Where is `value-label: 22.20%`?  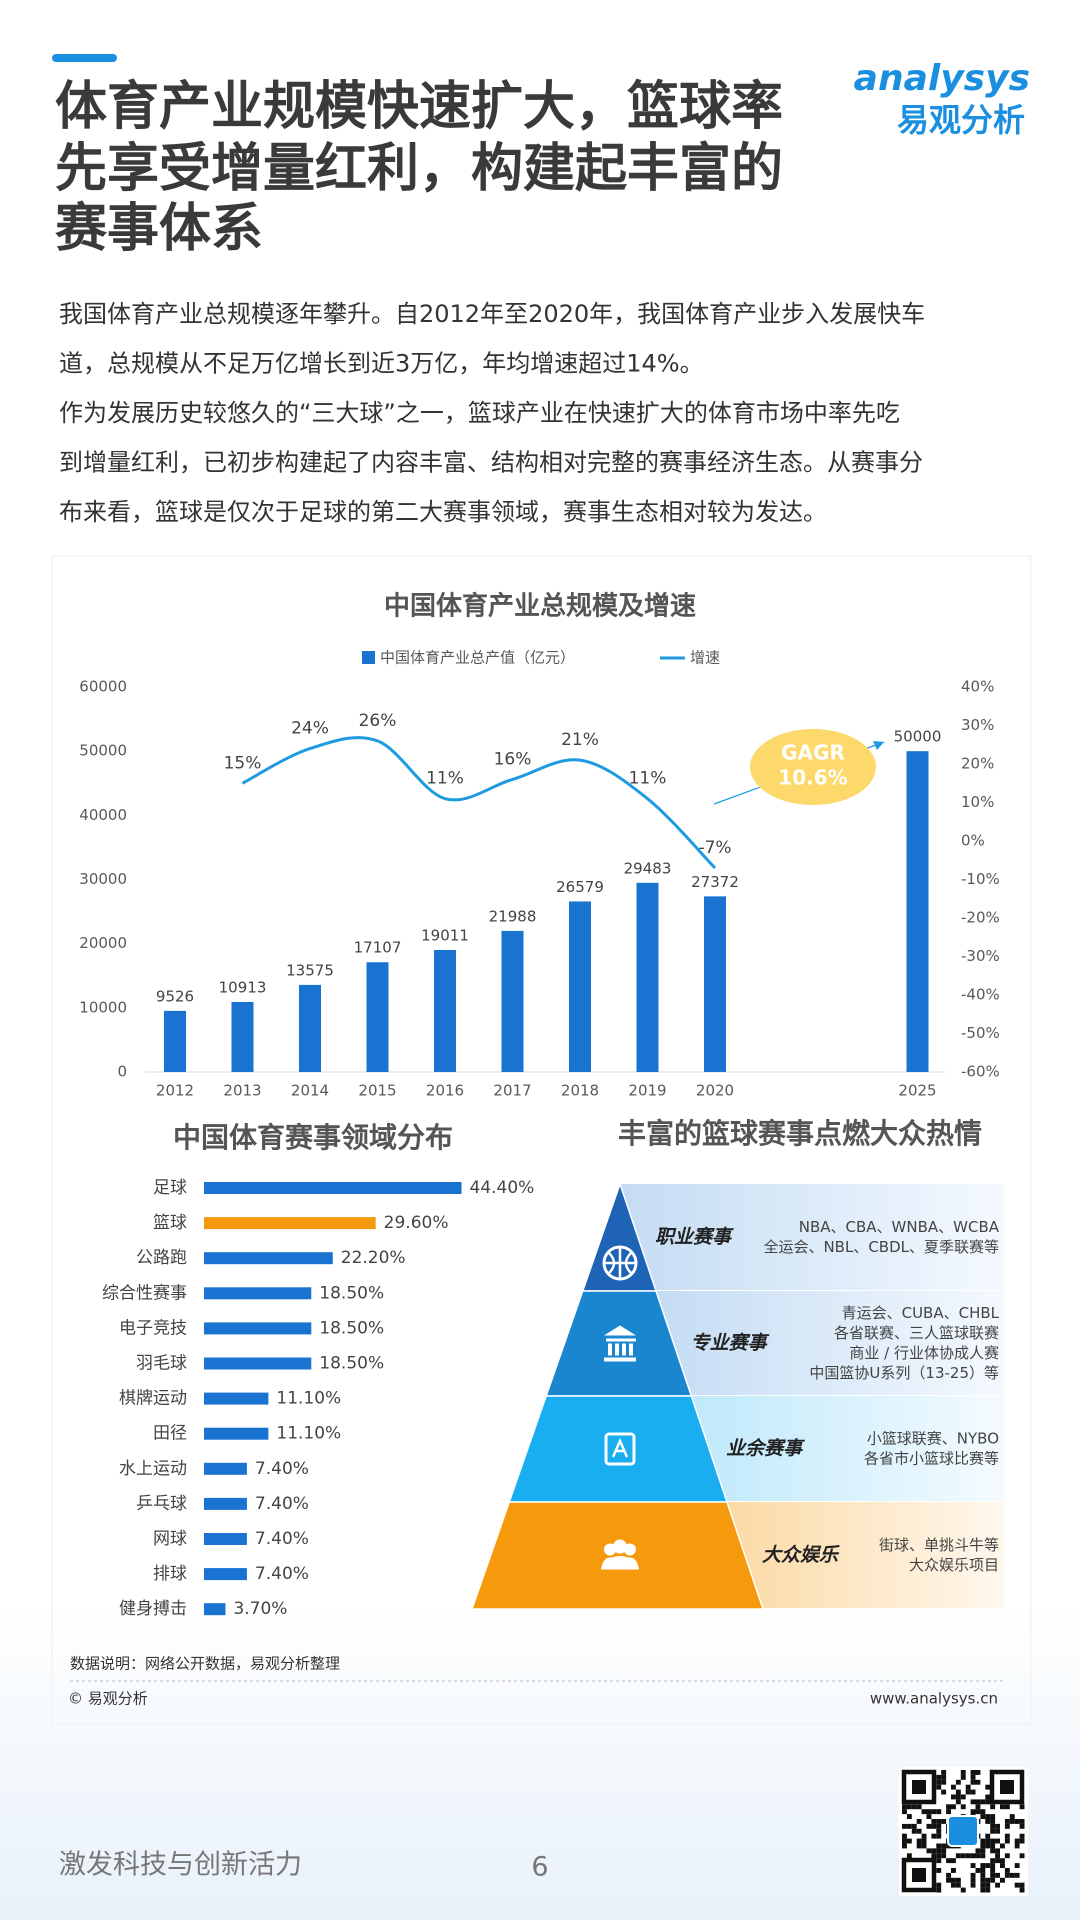
value-label: 22.20% is located at coordinates (373, 1258).